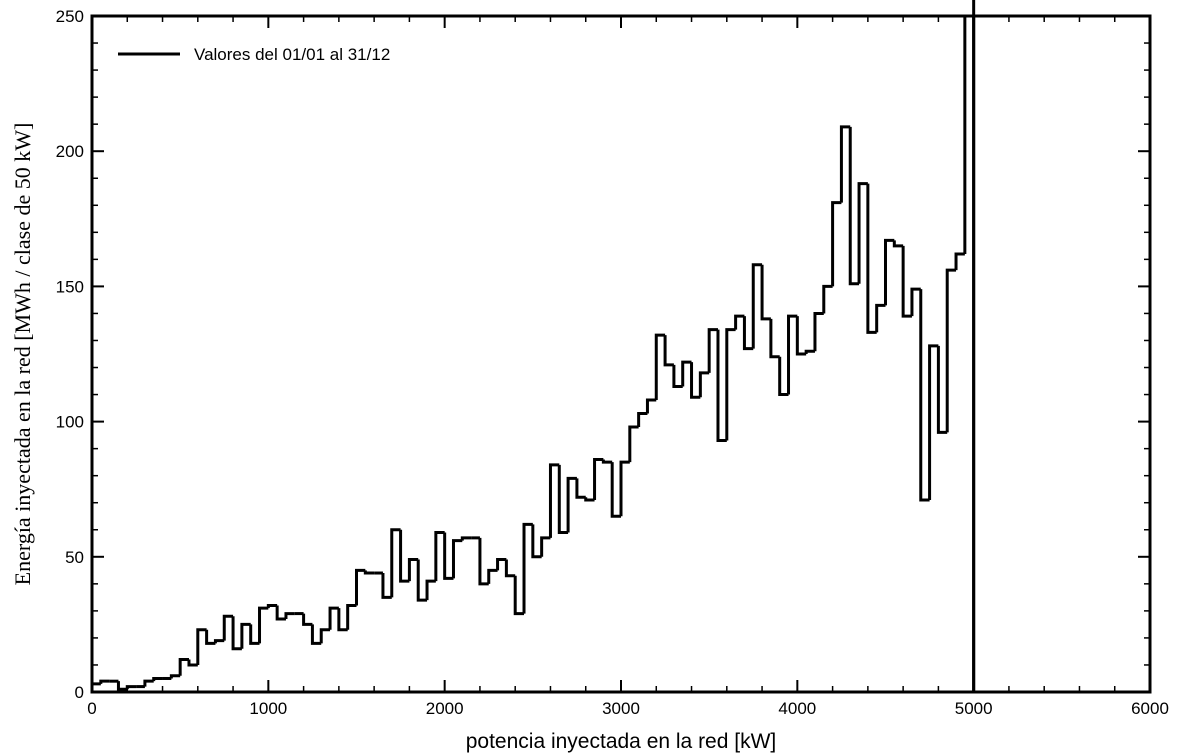 Image resolution: width=1182 pixels, height=754 pixels. I want to click on x-tick-label: 3000, so click(621, 708).